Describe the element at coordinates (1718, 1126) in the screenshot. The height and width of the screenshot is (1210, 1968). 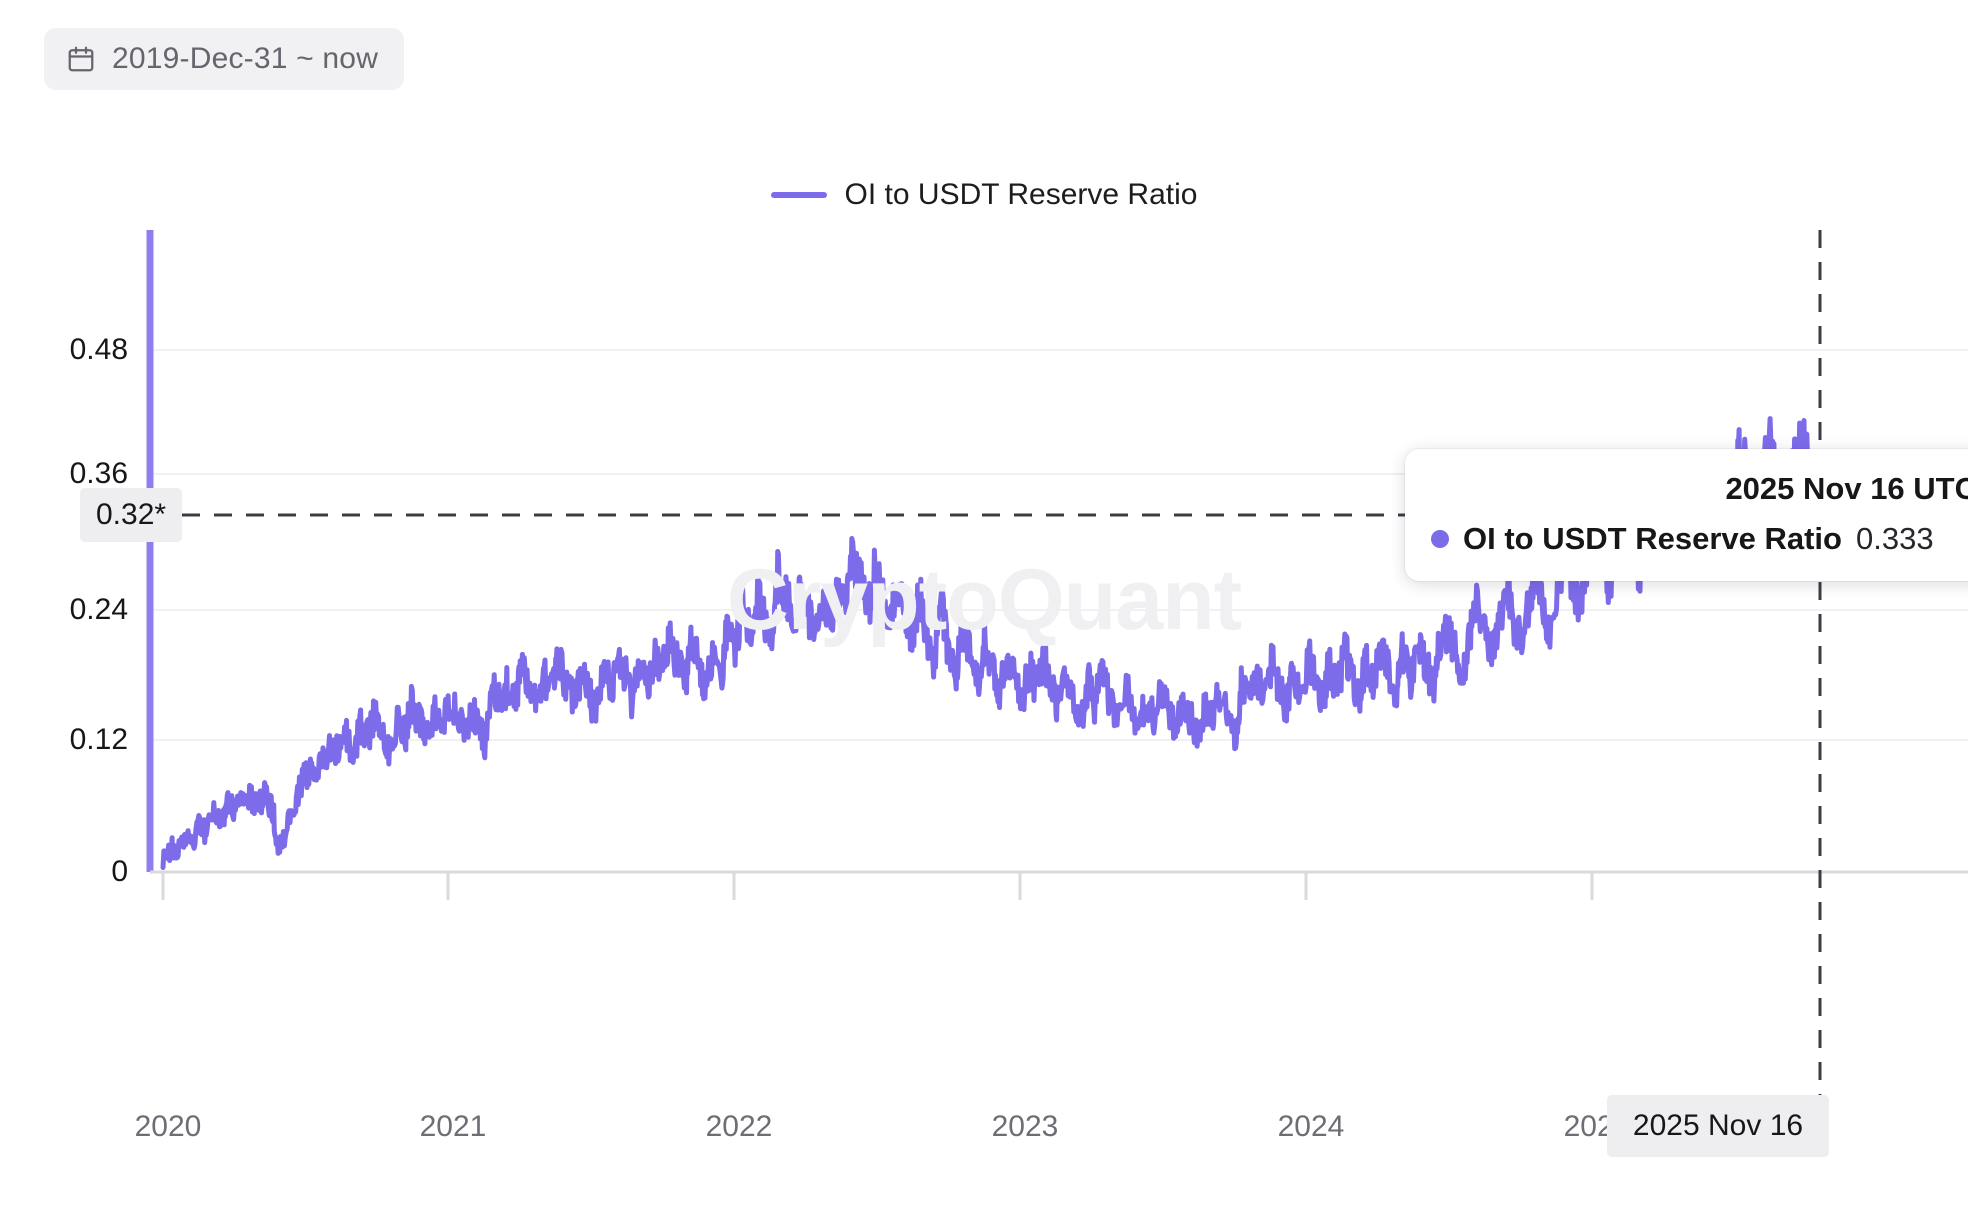
I see `x-crosshair-date-chip: 2025 Nov 16` at that location.